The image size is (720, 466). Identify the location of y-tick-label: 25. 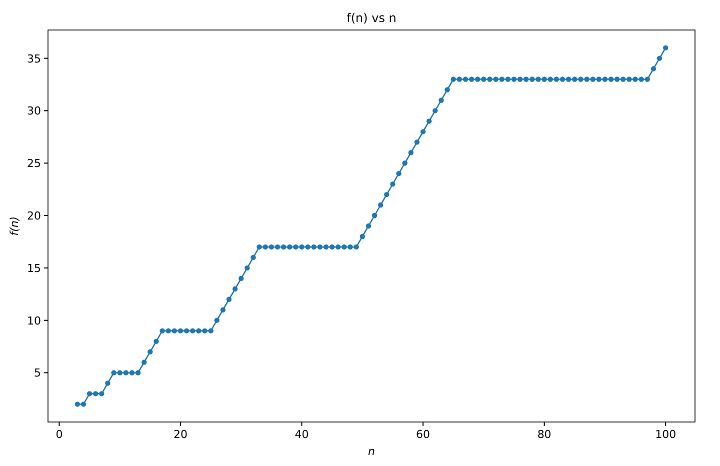
(34, 163).